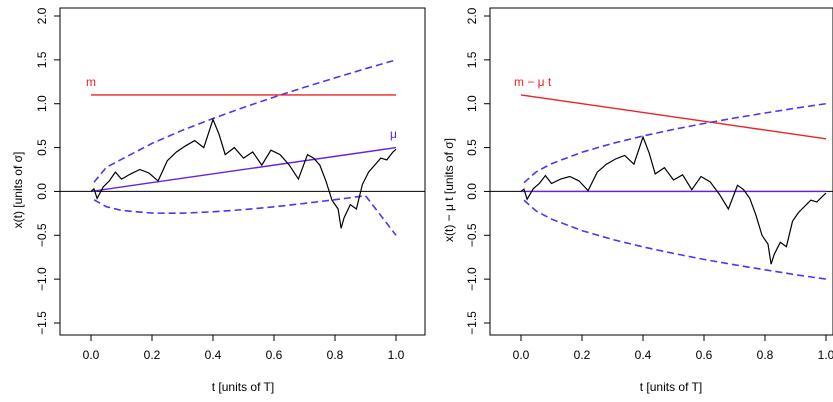 The width and height of the screenshot is (833, 402). What do you see at coordinates (449, 190) in the screenshot?
I see `panel-right-ylabel: x(t) − μ t [units of σ]` at bounding box center [449, 190].